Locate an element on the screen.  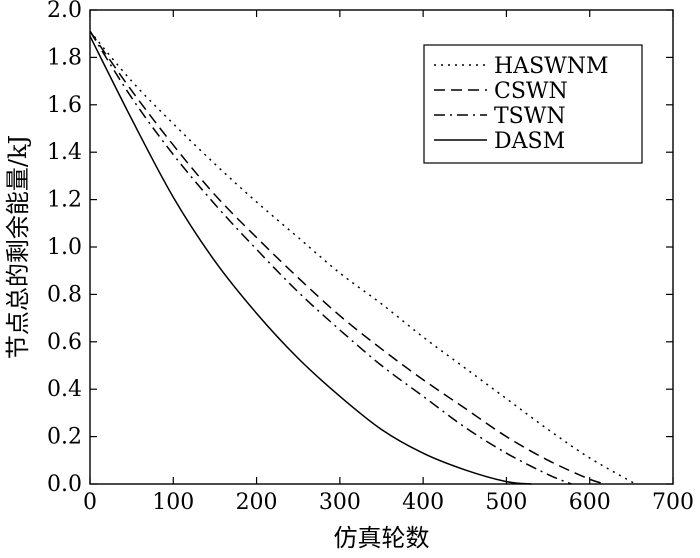
y-tick-label: 1.4 is located at coordinates (64, 152).